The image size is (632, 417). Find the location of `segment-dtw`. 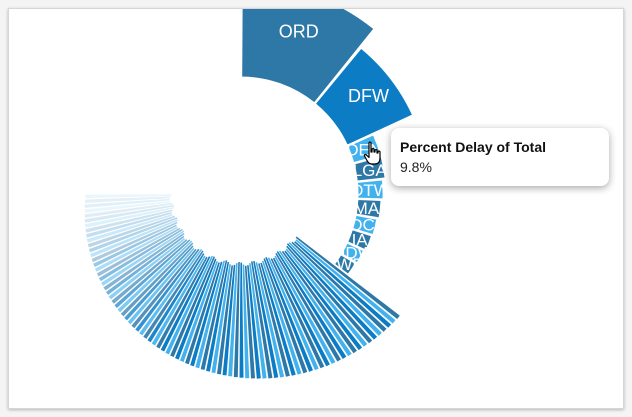

segment-dtw is located at coordinates (370, 189).